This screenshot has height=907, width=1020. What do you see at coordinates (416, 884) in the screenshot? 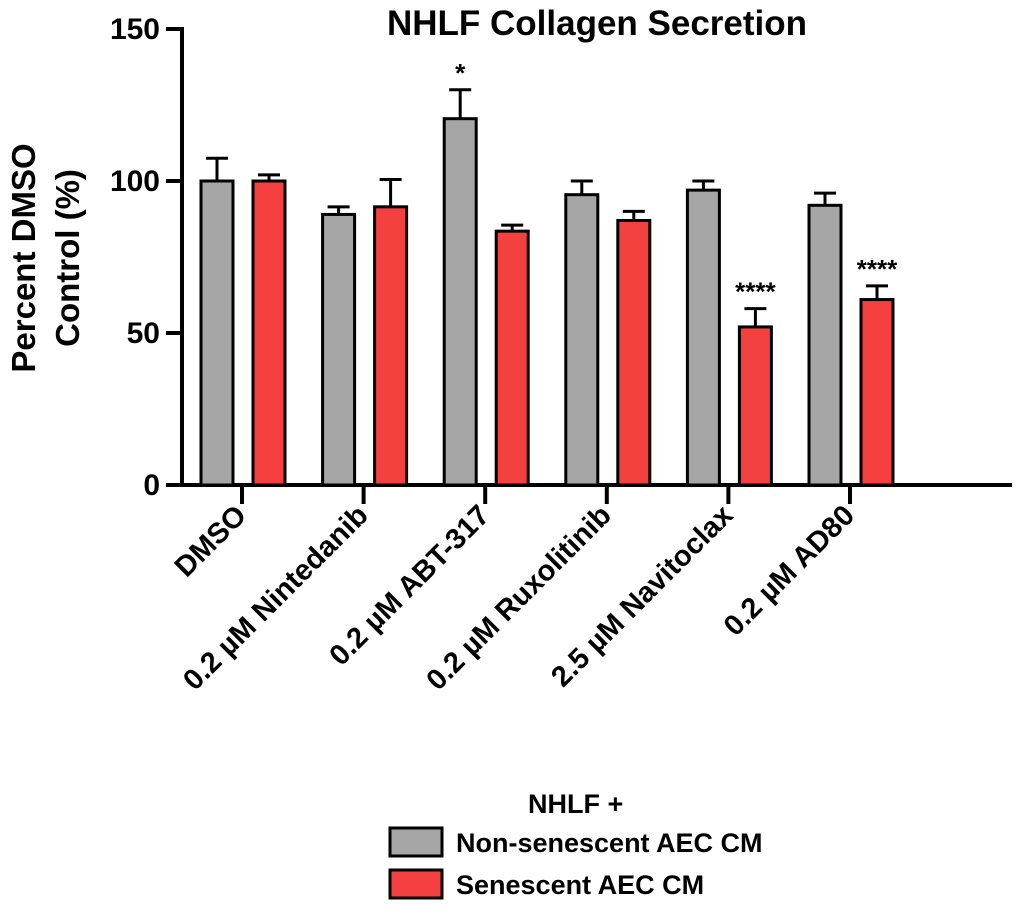
I see `legend-swatch-senescent` at bounding box center [416, 884].